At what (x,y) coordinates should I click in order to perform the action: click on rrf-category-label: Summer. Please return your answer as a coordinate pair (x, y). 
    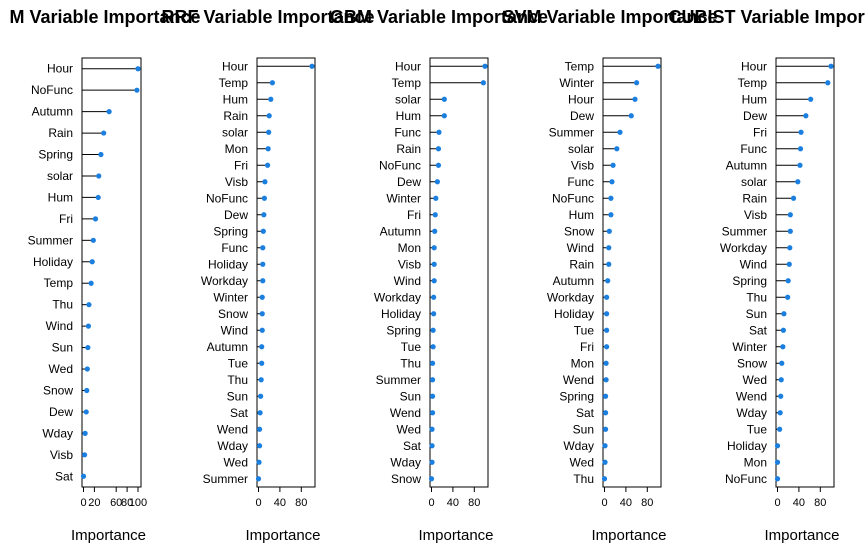
    Looking at the image, I should click on (225, 479).